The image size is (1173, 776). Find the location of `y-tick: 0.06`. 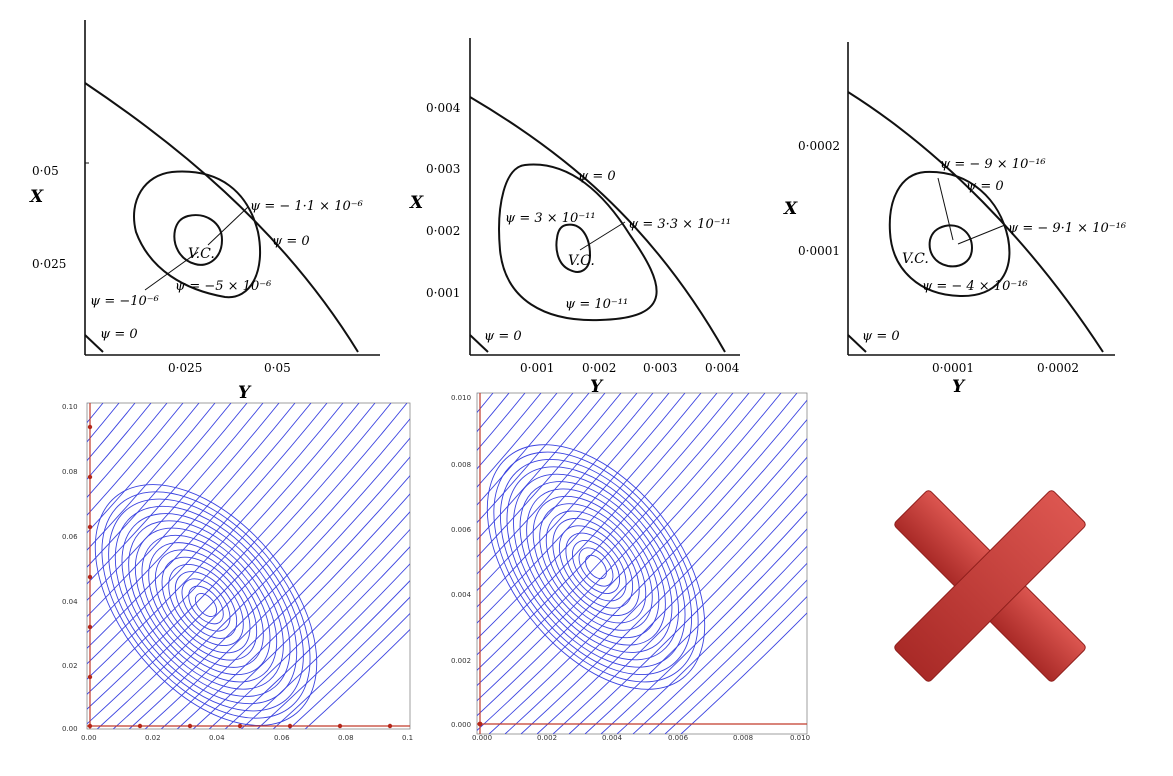

y-tick: 0.06 is located at coordinates (70, 537).